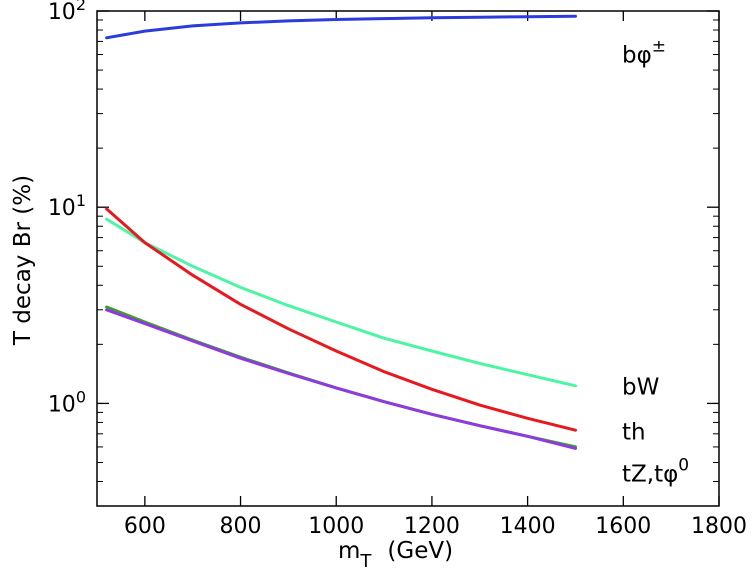 The image size is (754, 577). What do you see at coordinates (719, 526) in the screenshot?
I see `x-tick-label: 1800` at bounding box center [719, 526].